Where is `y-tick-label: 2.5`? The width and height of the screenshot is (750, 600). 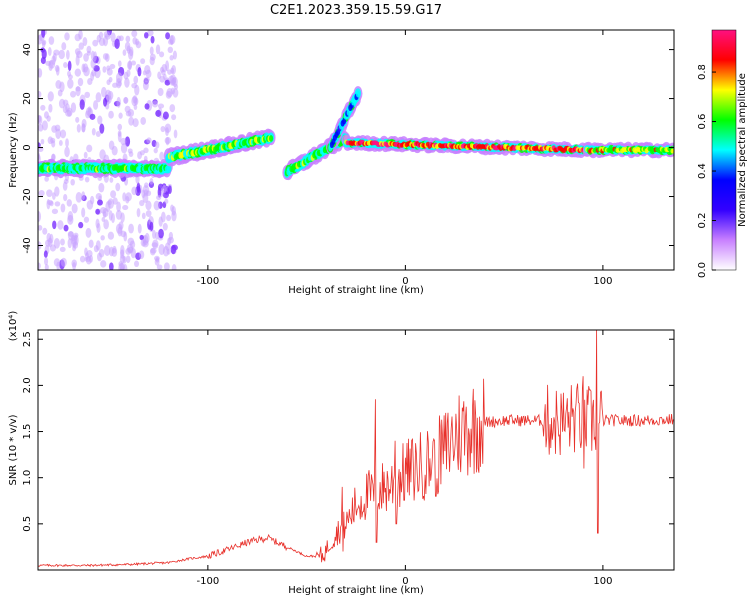
y-tick-label: 2.5 is located at coordinates (27, 339).